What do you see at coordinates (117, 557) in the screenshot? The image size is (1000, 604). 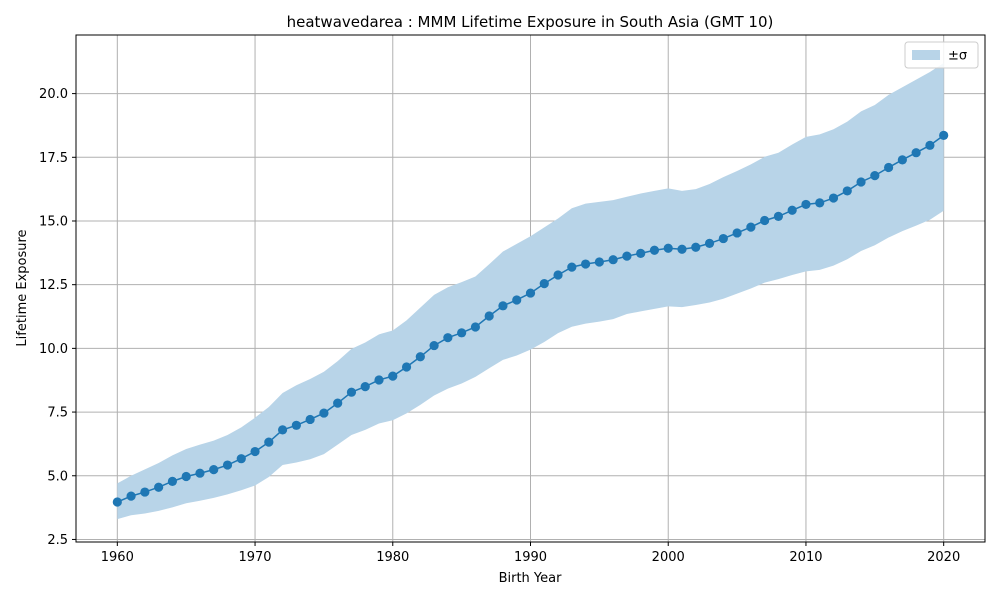 I see `x-tick-label: 1960` at bounding box center [117, 557].